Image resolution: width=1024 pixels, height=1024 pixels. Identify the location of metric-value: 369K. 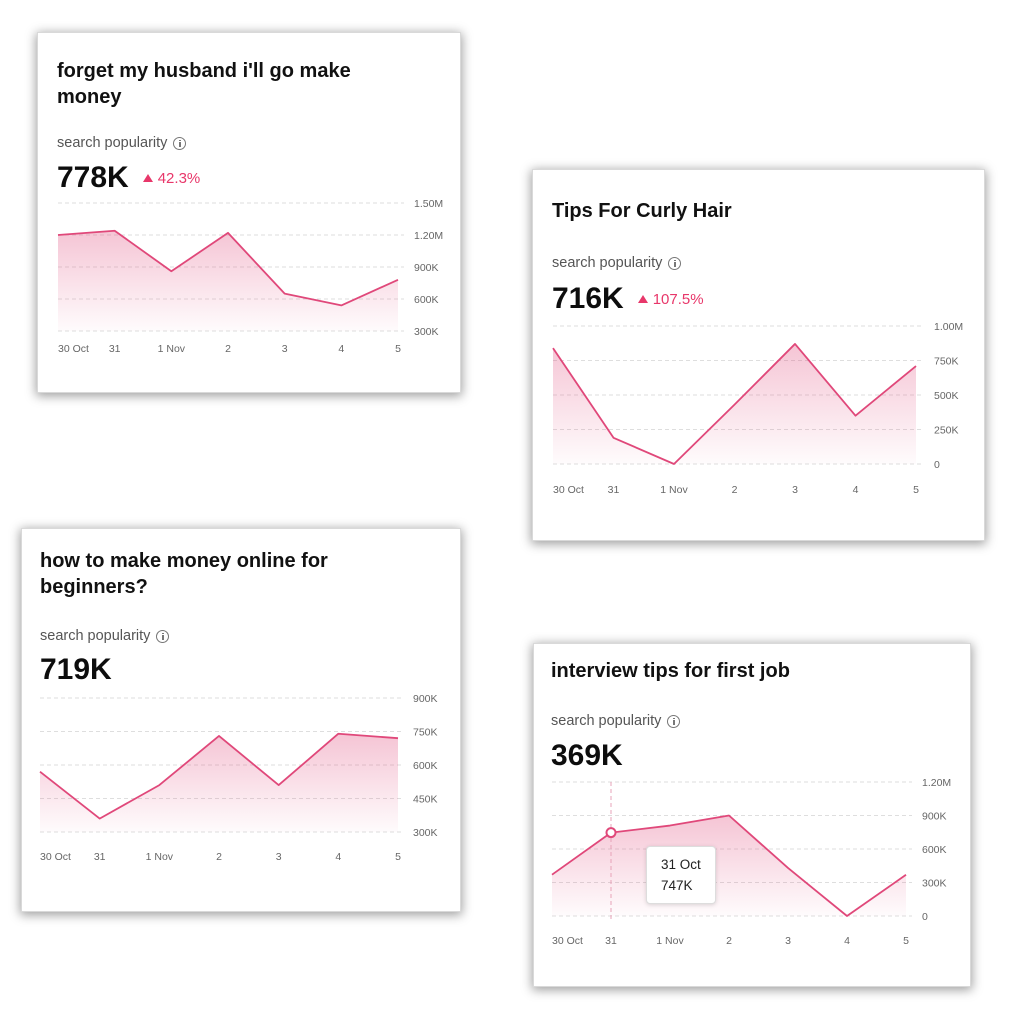
(587, 755).